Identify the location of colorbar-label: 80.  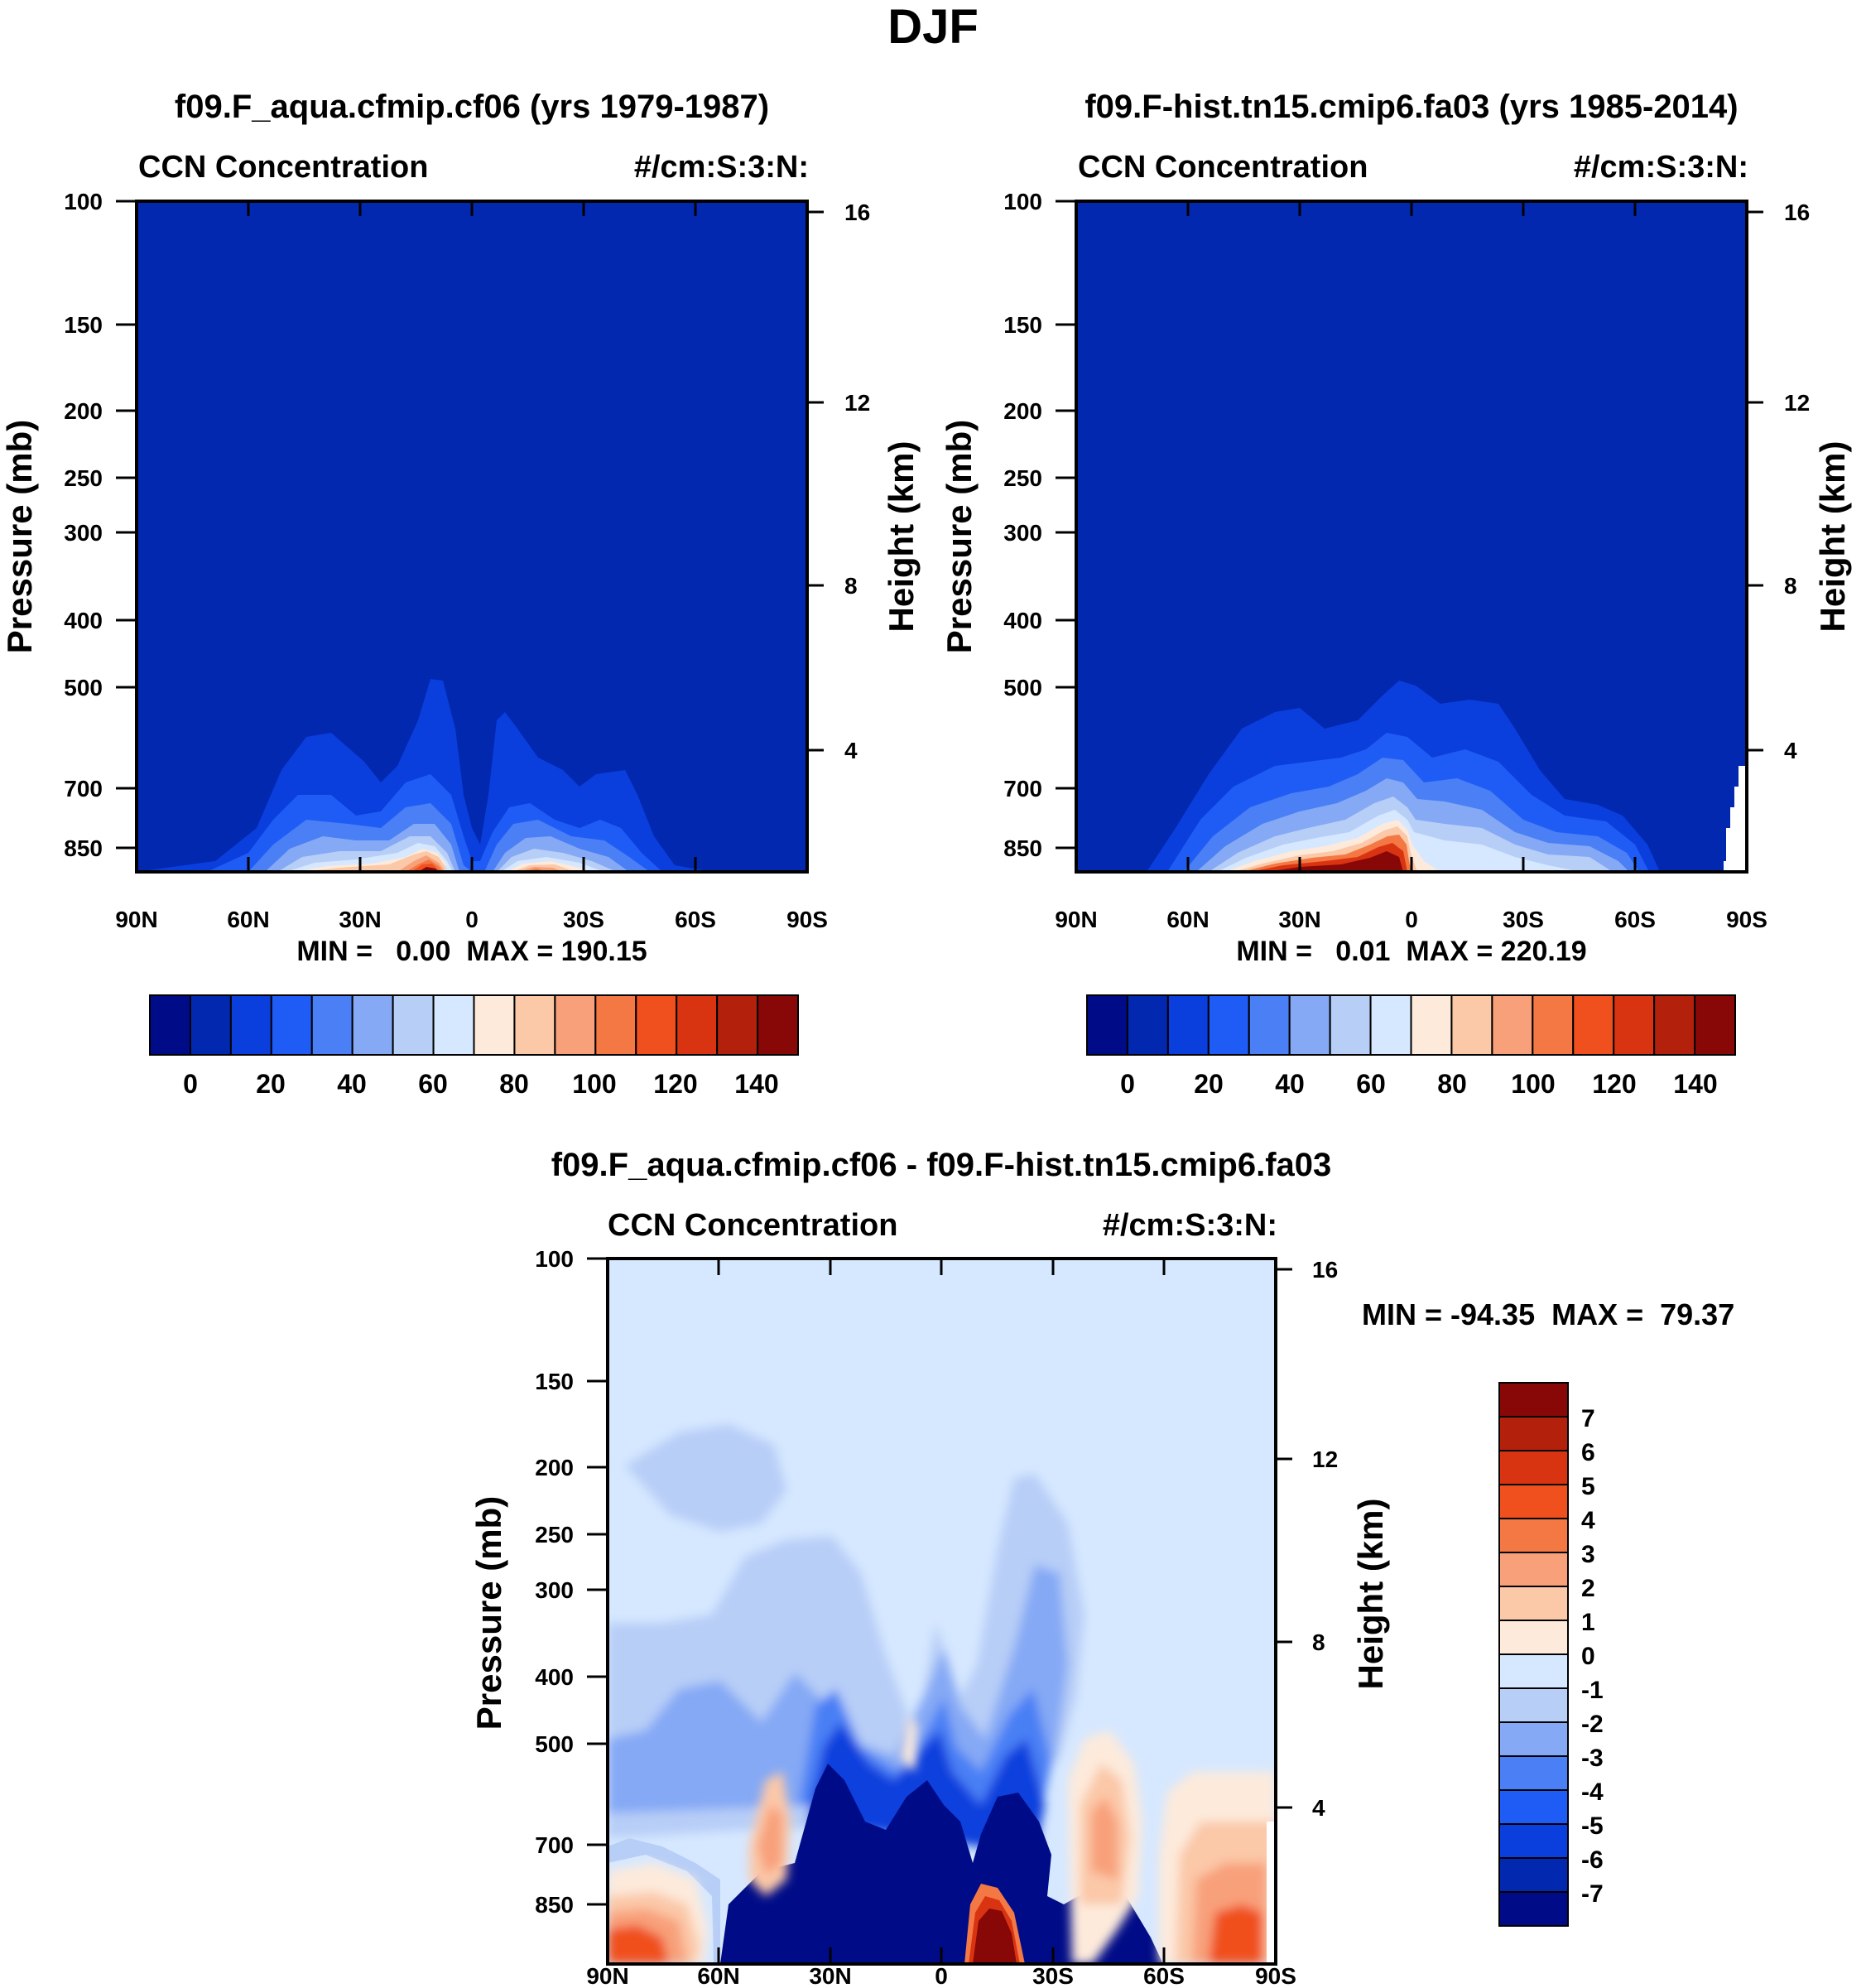
(514, 1084).